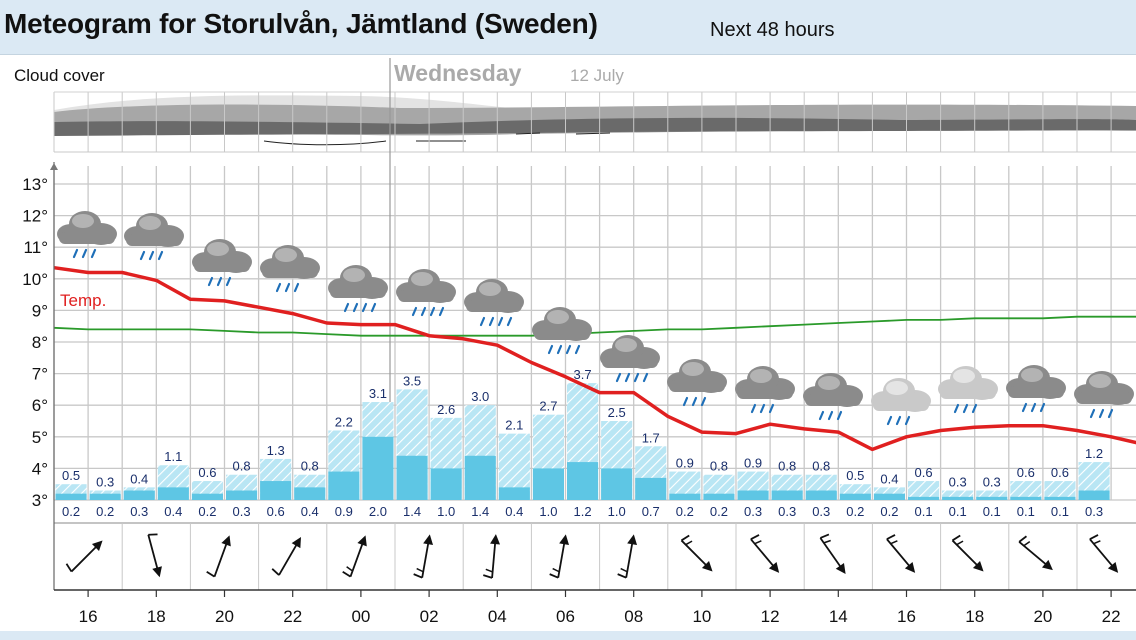  I want to click on x-tick-label: 16, so click(906, 616).